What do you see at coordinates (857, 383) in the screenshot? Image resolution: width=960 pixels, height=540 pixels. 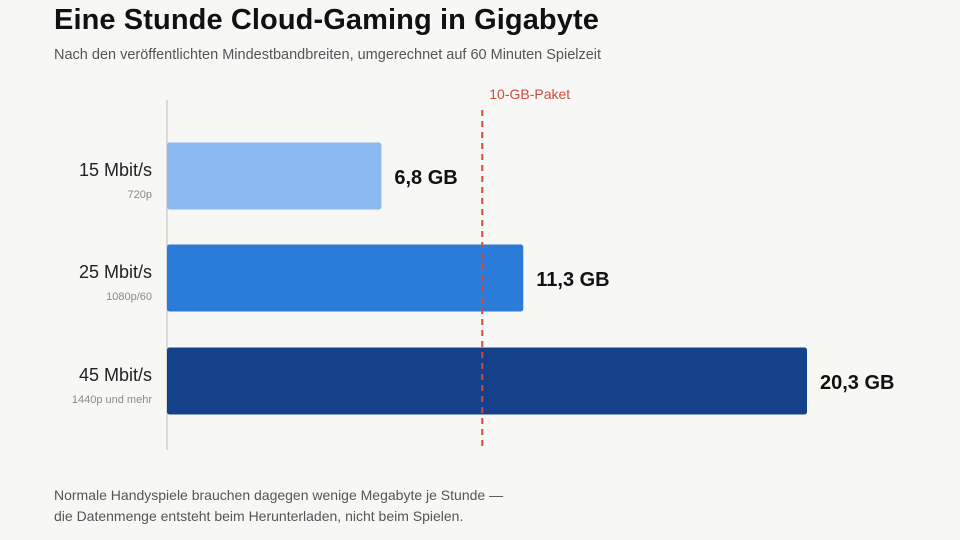 I see `bar-value-label-3: 20,3 GB` at bounding box center [857, 383].